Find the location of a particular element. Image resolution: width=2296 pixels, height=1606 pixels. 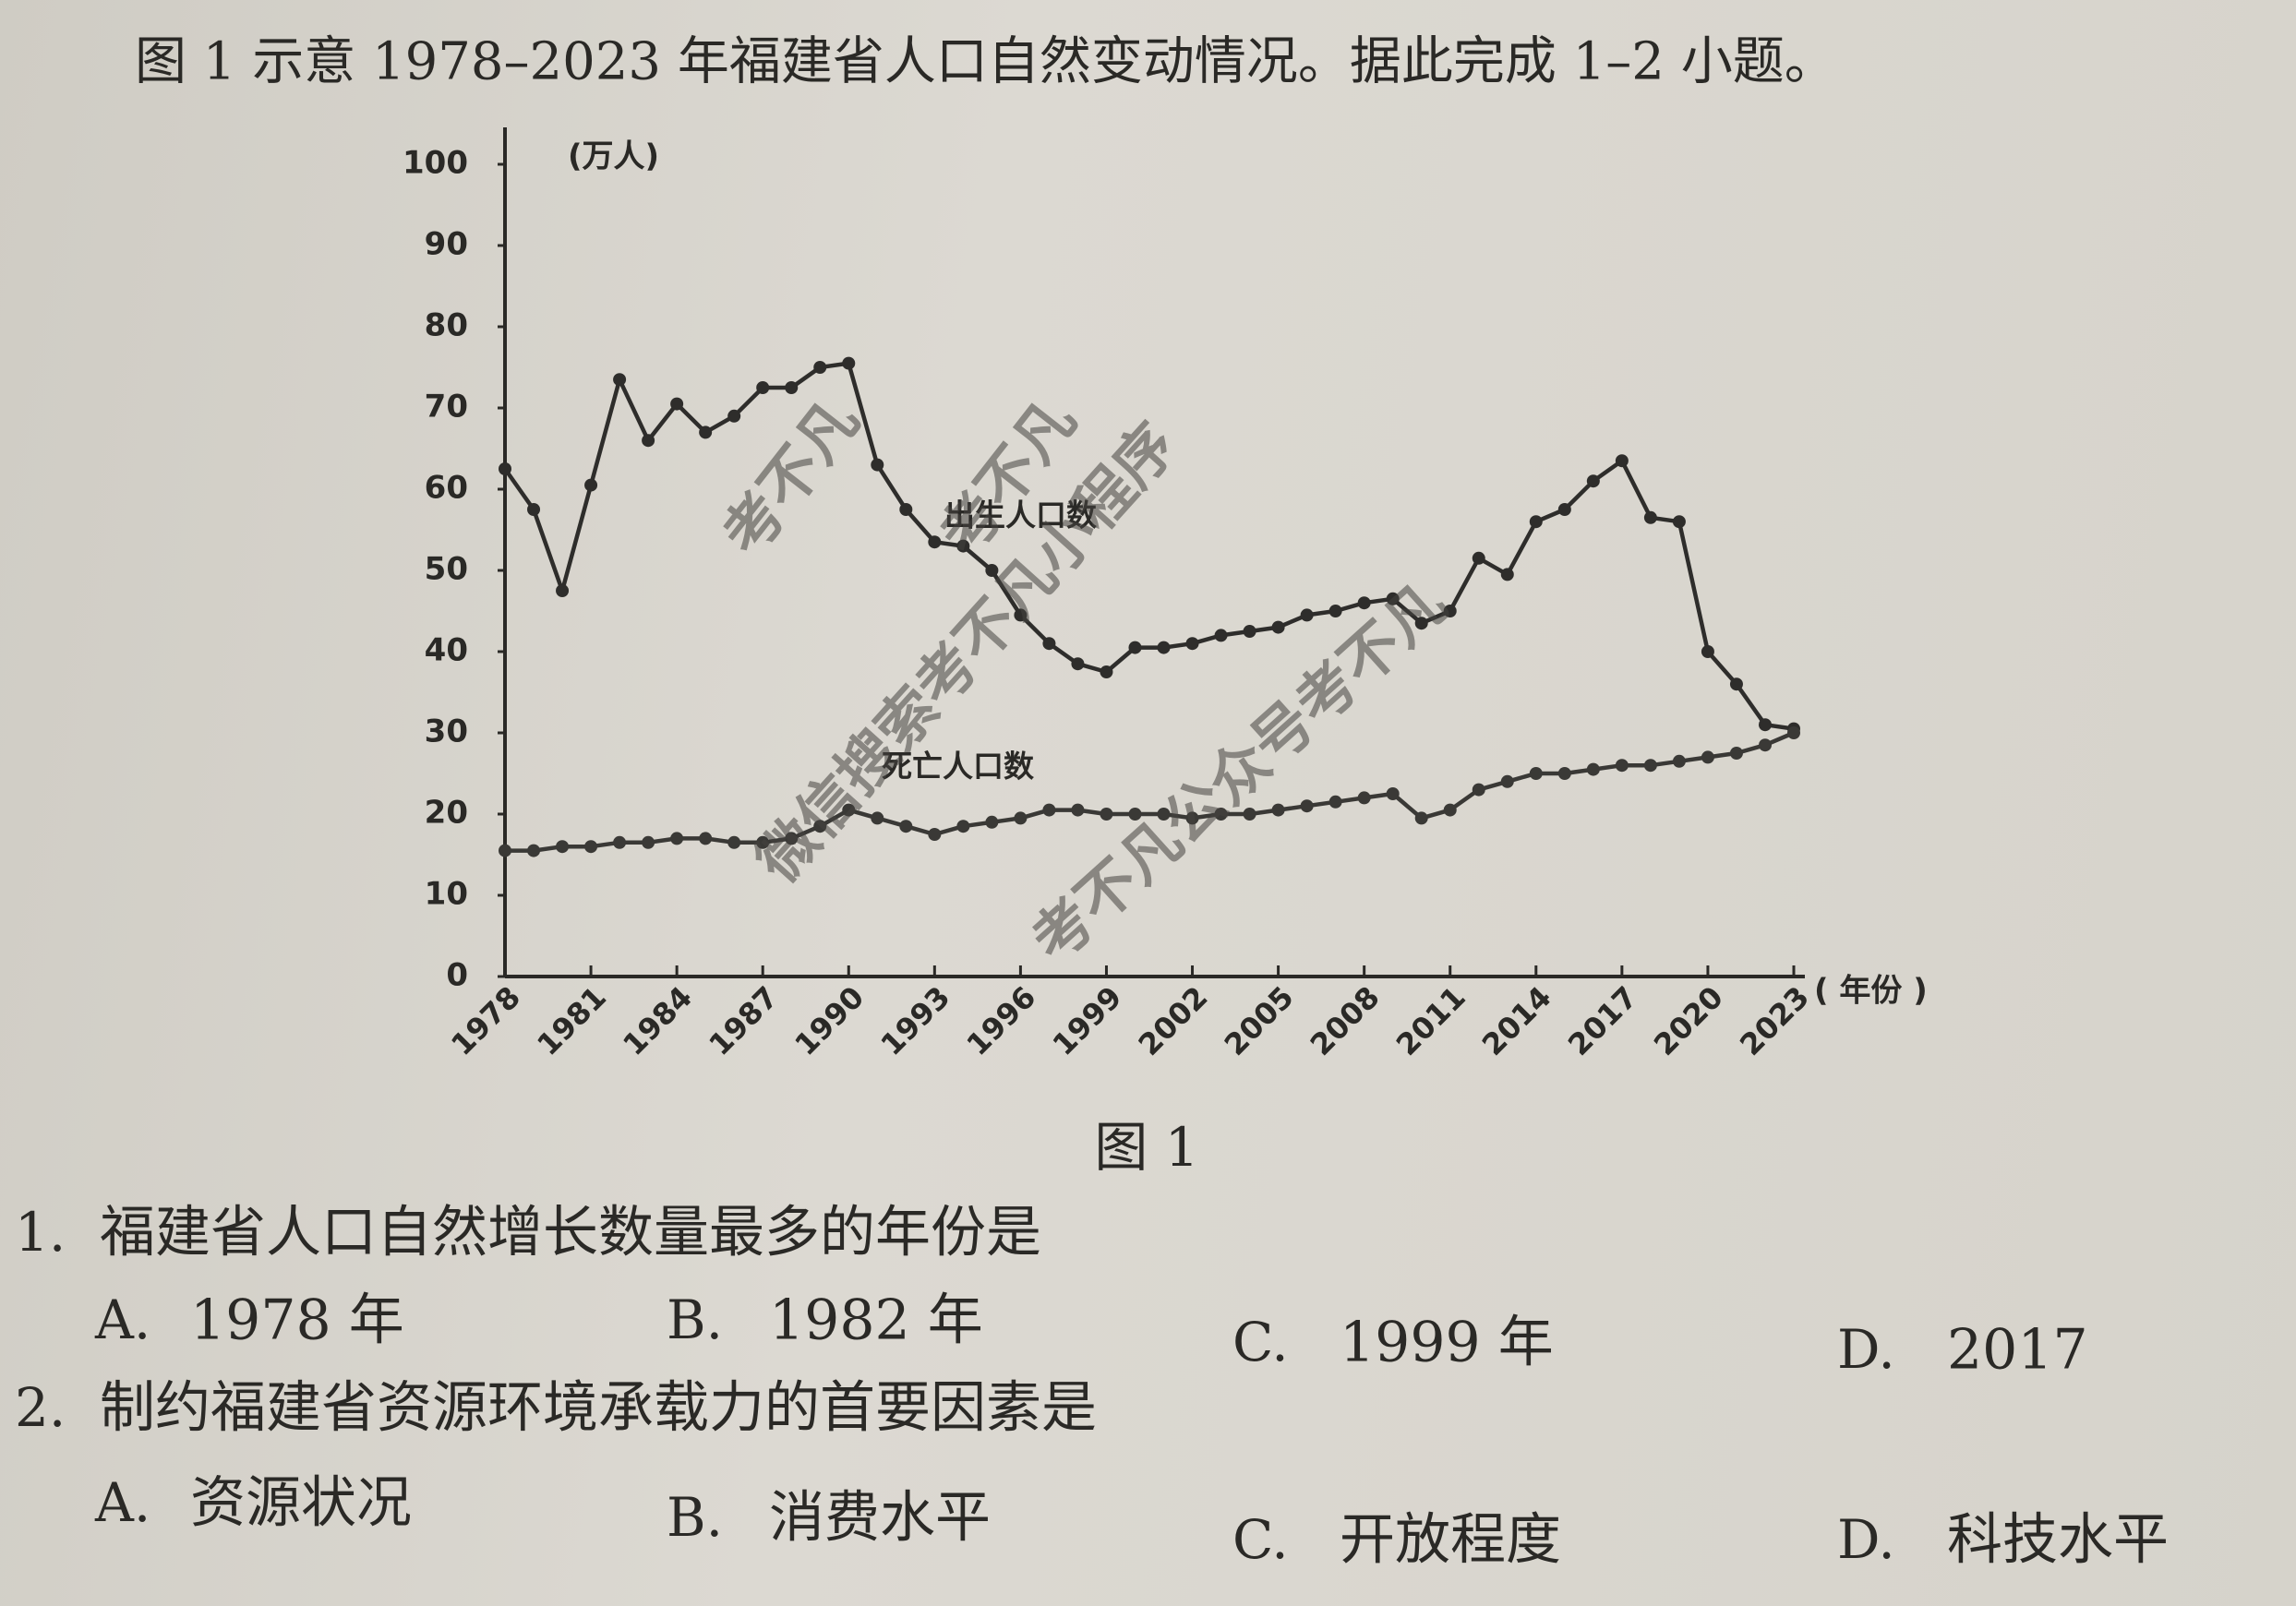

y-tick-label: 50 is located at coordinates (446, 569).